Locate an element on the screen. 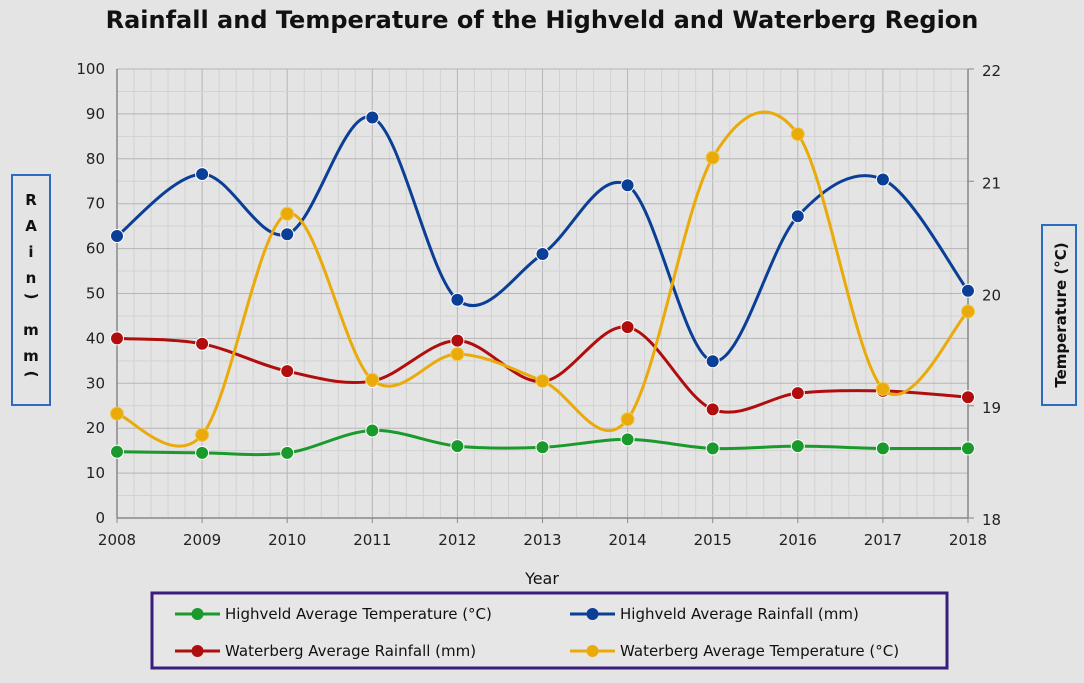 The height and width of the screenshot is (683, 1084). left-axis-title-char: R is located at coordinates (31, 200).